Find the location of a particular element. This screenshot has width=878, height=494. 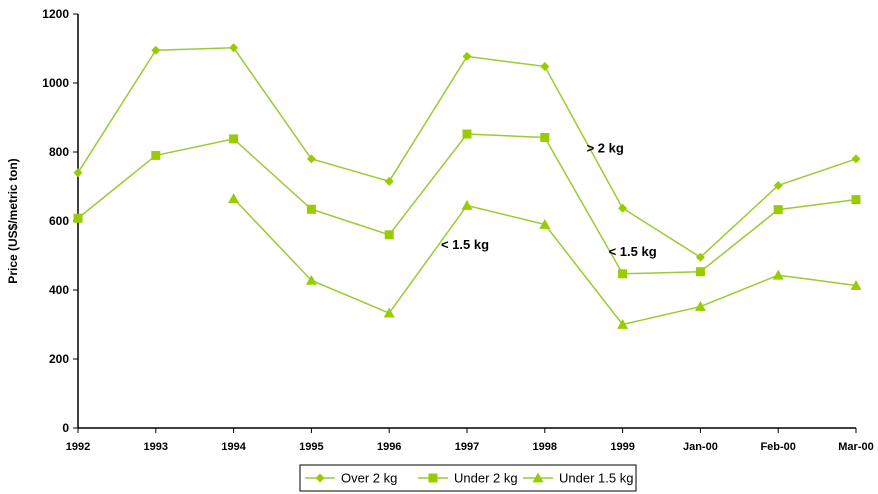

legend: Over 2 kg Under 2 kg Under 1.5 kg is located at coordinates (468, 478).